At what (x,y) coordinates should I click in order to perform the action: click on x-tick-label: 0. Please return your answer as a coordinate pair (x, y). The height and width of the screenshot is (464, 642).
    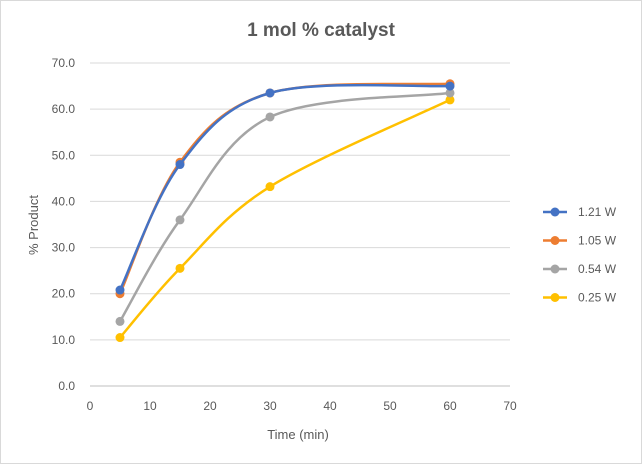
    Looking at the image, I should click on (90, 406).